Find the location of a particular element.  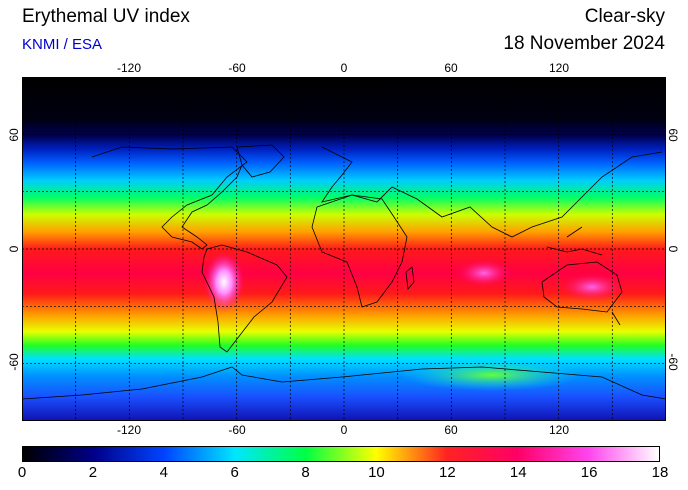

coastline-antarctica is located at coordinates (344, 383).